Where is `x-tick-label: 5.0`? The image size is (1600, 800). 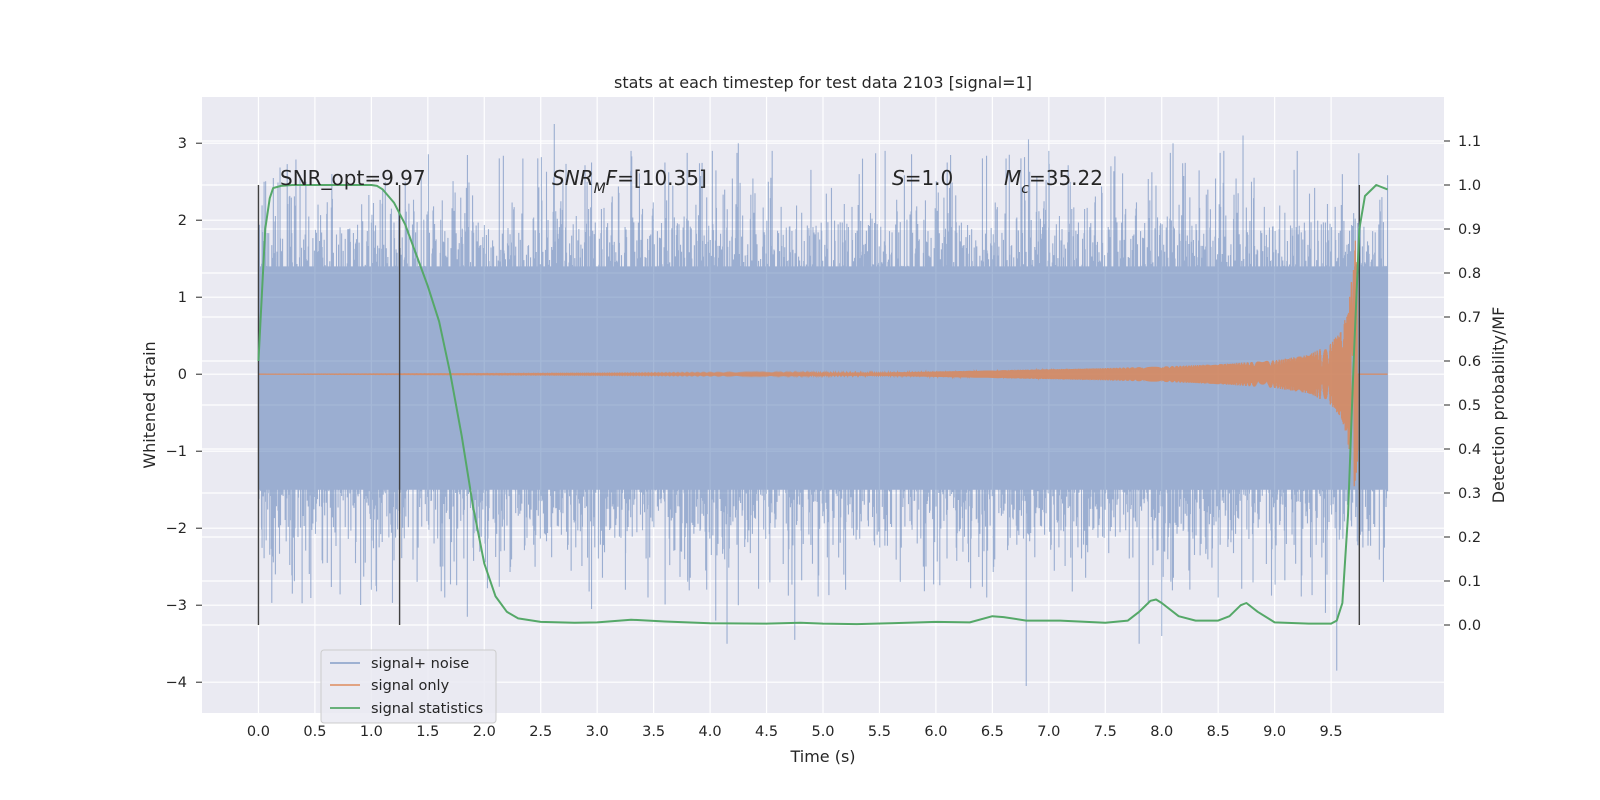 x-tick-label: 5.0 is located at coordinates (822, 732).